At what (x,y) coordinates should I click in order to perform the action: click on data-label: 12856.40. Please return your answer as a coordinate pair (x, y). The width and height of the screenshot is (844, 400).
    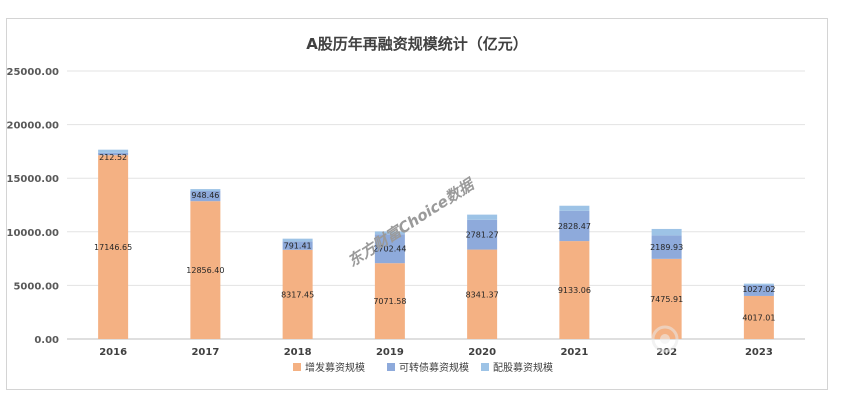
    Looking at the image, I should click on (205, 270).